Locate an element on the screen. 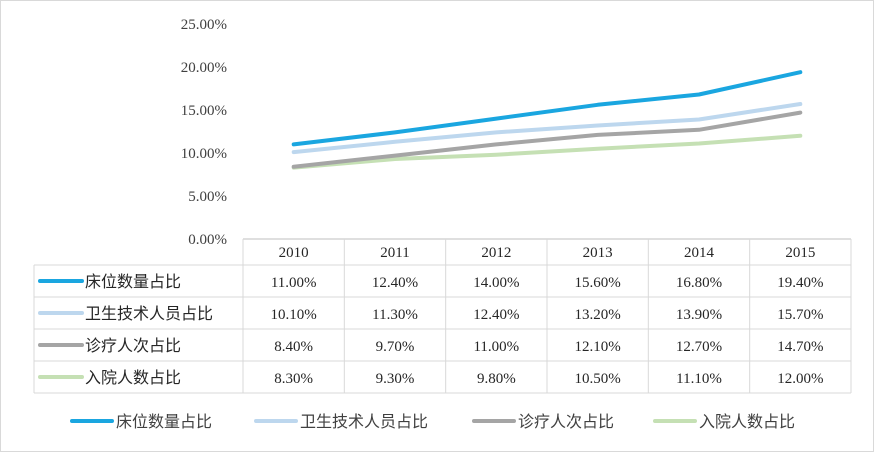  table-data-label: 8.30% is located at coordinates (293, 379).